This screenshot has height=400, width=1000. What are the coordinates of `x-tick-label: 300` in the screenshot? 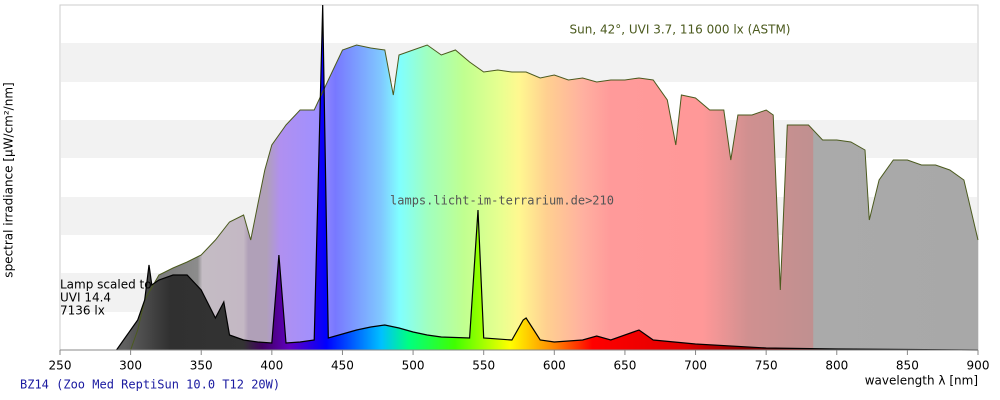 It's located at (130, 366).